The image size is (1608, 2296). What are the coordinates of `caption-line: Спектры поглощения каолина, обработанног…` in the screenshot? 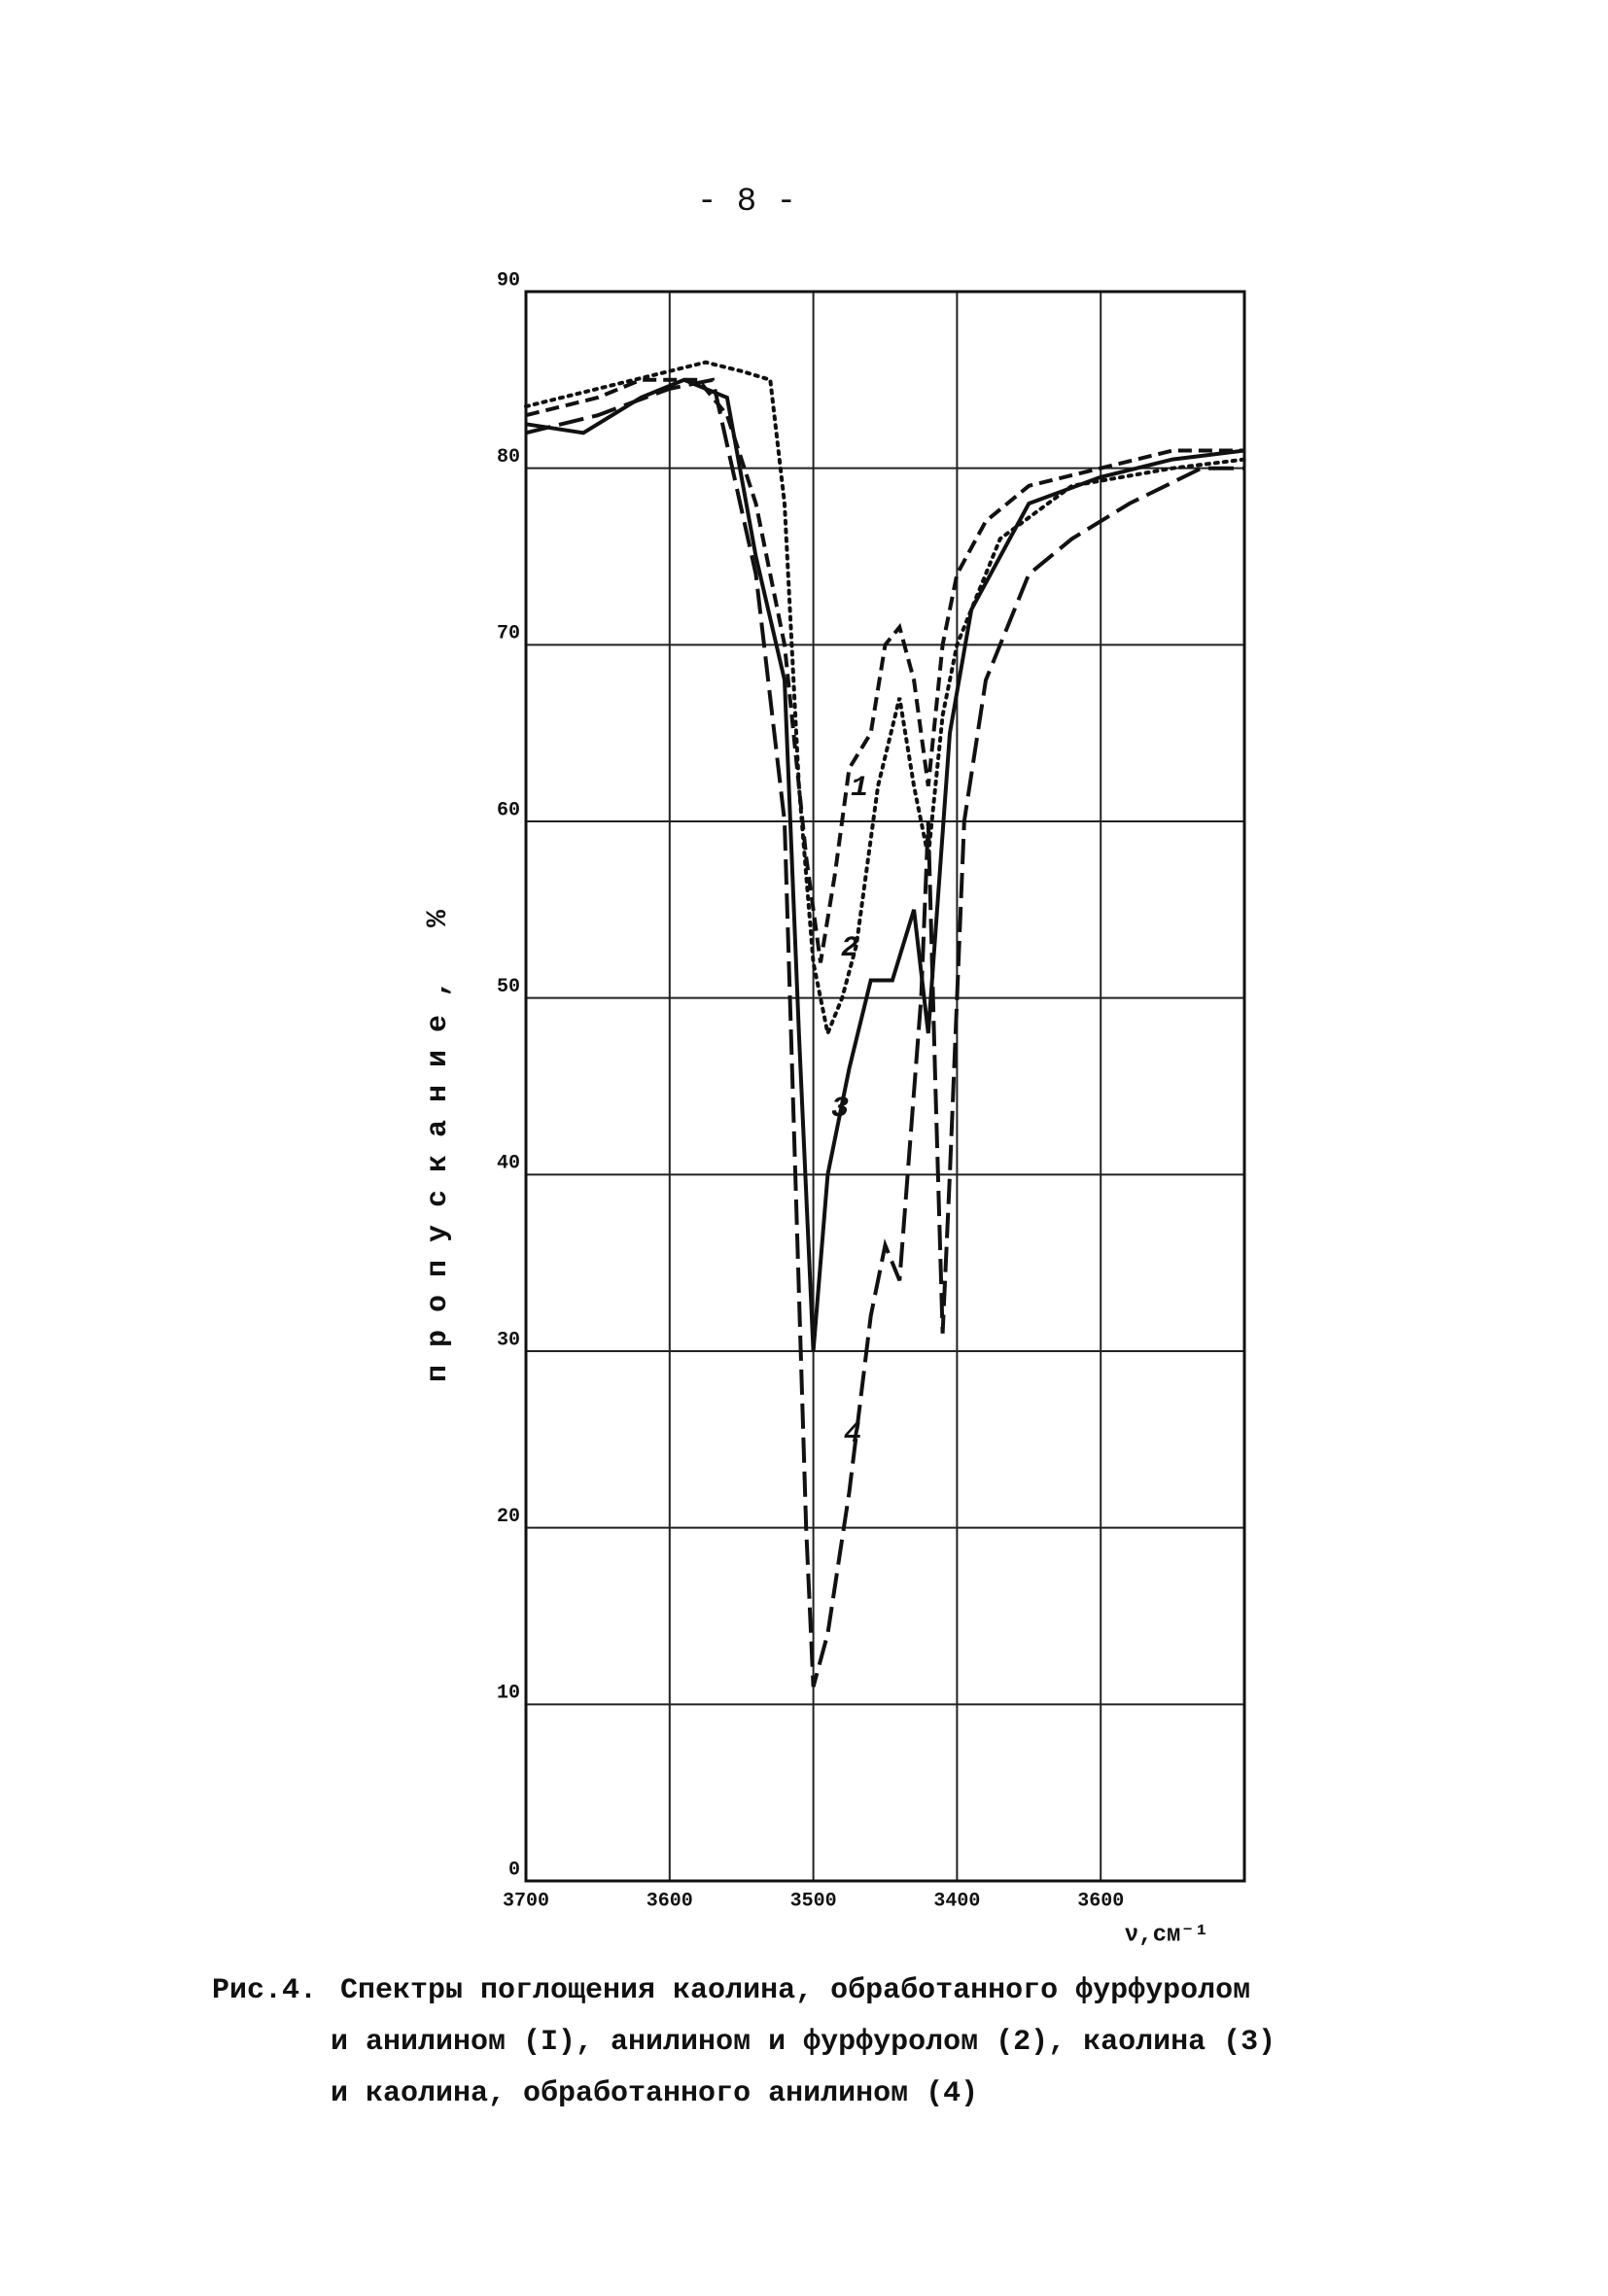 It's located at (795, 1990).